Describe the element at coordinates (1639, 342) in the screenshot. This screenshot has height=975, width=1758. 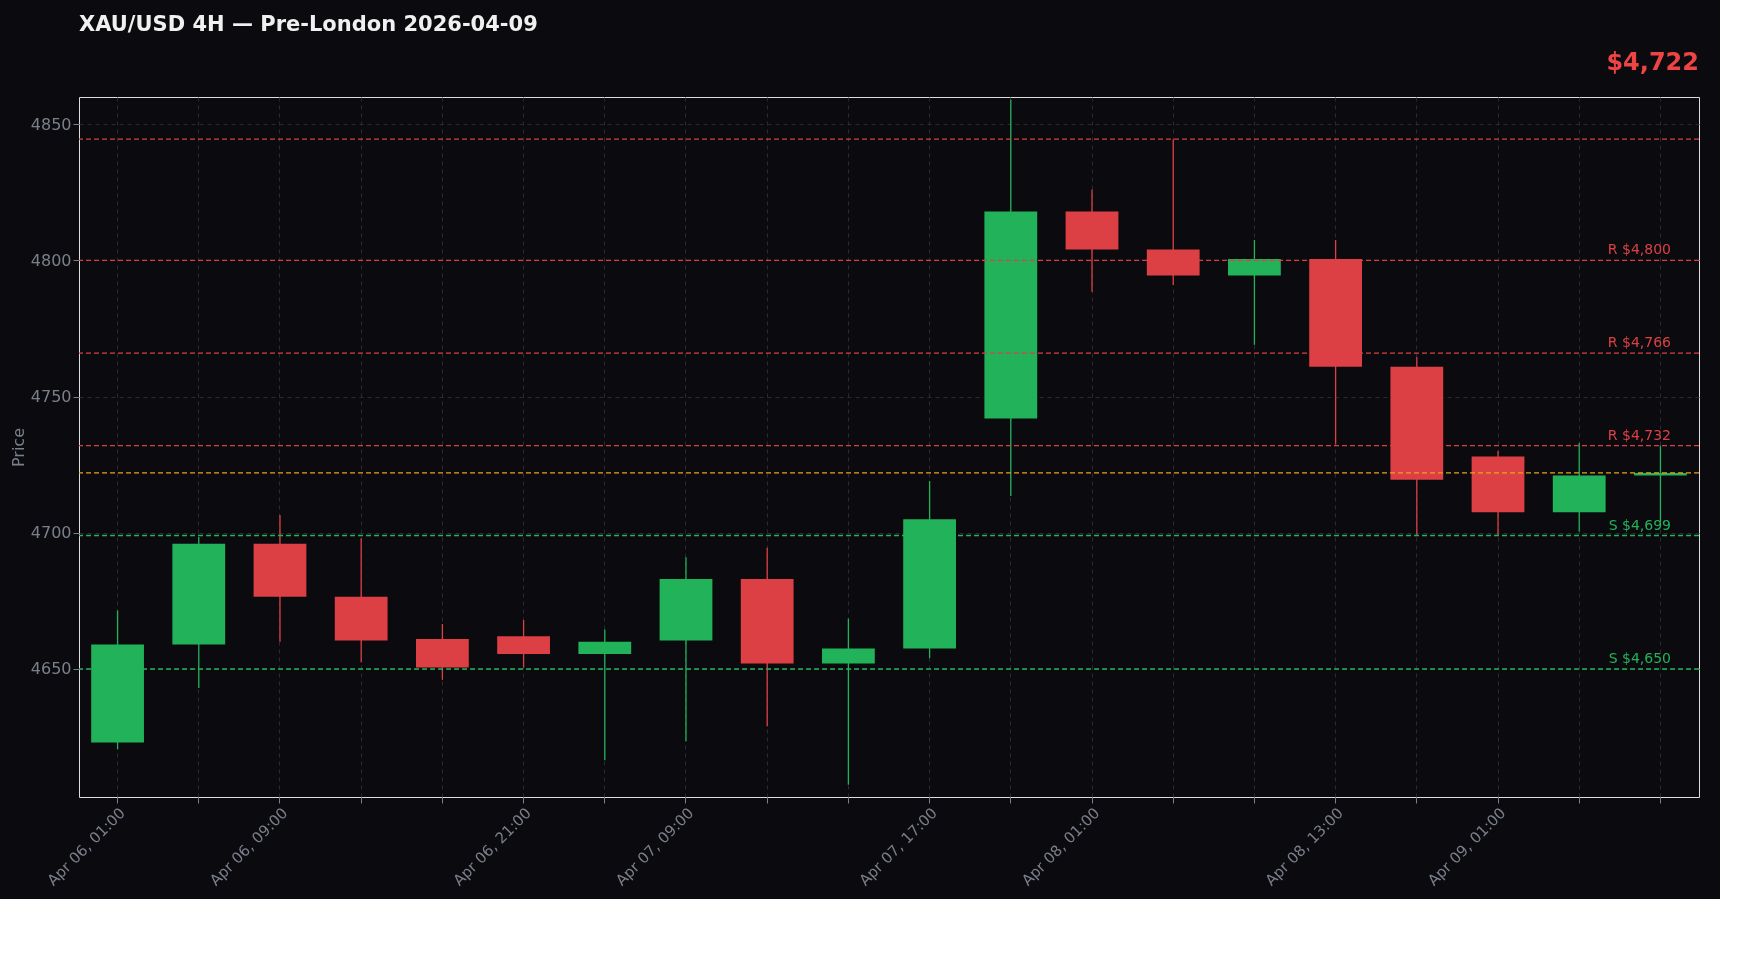
I see `ref-line-label: R $4,766` at that location.